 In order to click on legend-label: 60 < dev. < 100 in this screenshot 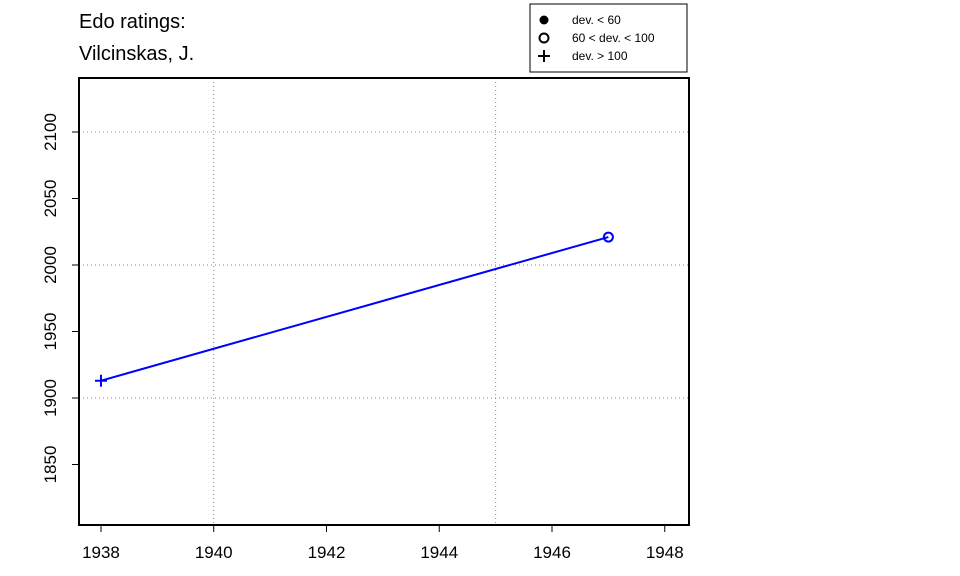, I will do `click(613, 38)`.